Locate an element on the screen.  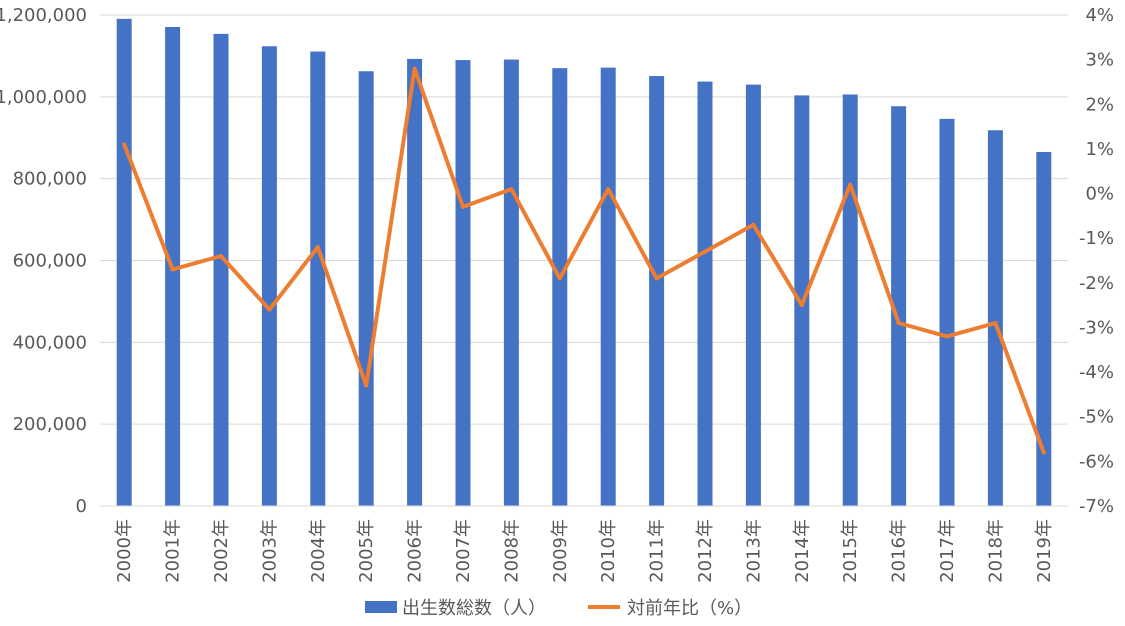
x-tick-label: 2009年 is located at coordinates (560, 551).